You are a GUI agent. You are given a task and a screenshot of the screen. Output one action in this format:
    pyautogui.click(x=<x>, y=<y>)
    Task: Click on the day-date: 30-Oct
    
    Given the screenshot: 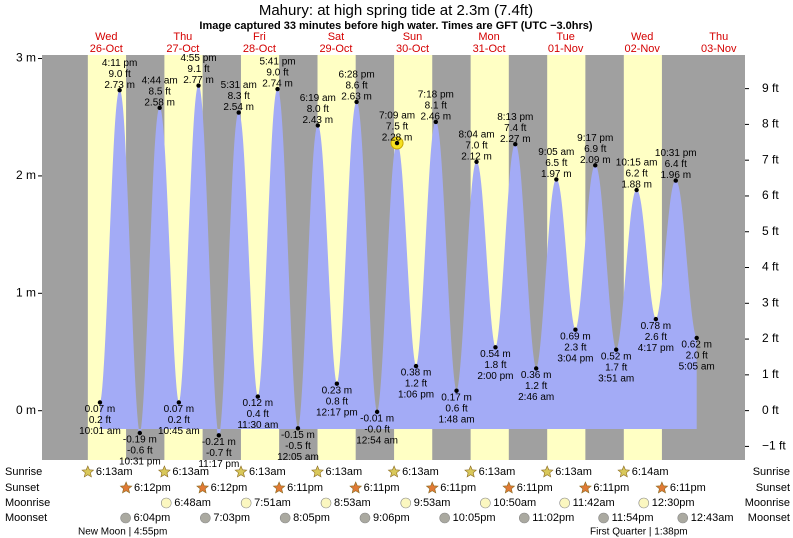 What is the action you would take?
    pyautogui.click(x=412, y=49)
    